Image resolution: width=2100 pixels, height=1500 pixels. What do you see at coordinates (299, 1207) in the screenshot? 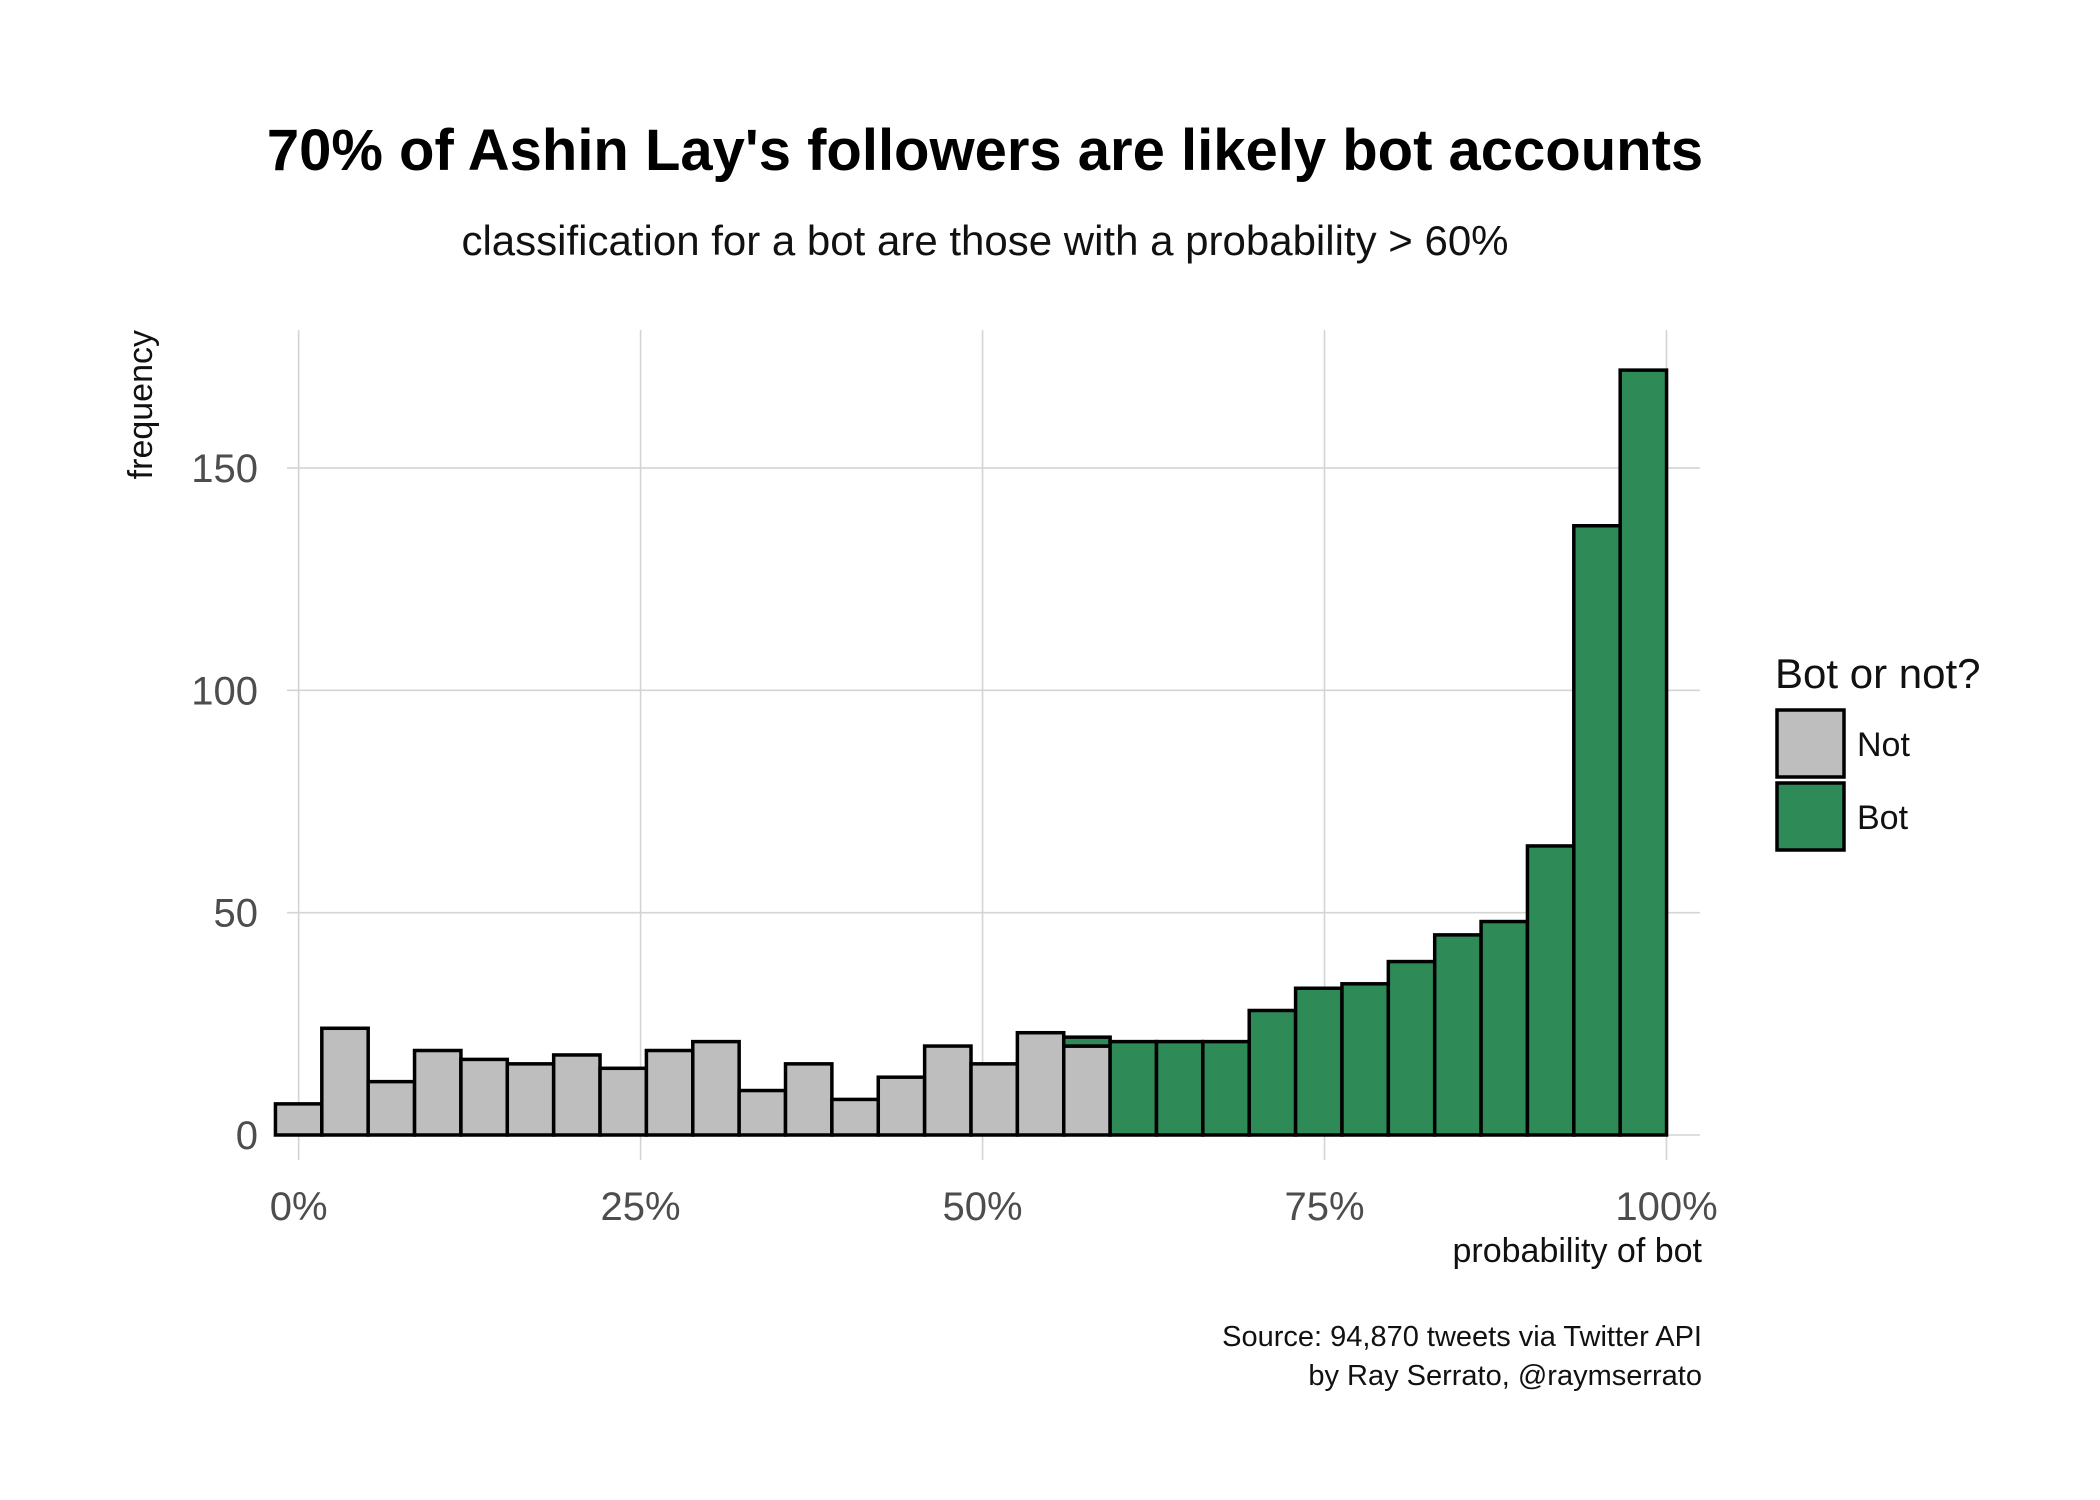
I see `x-tick-label: 0%` at bounding box center [299, 1207].